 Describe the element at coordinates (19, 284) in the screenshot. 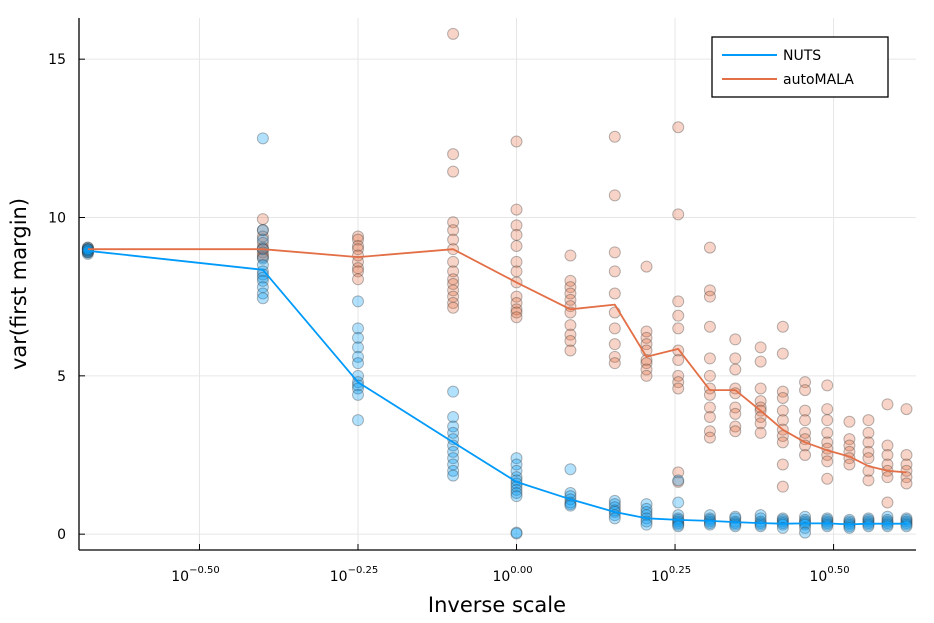

I see `y-axis-title: var(first margin)` at that location.